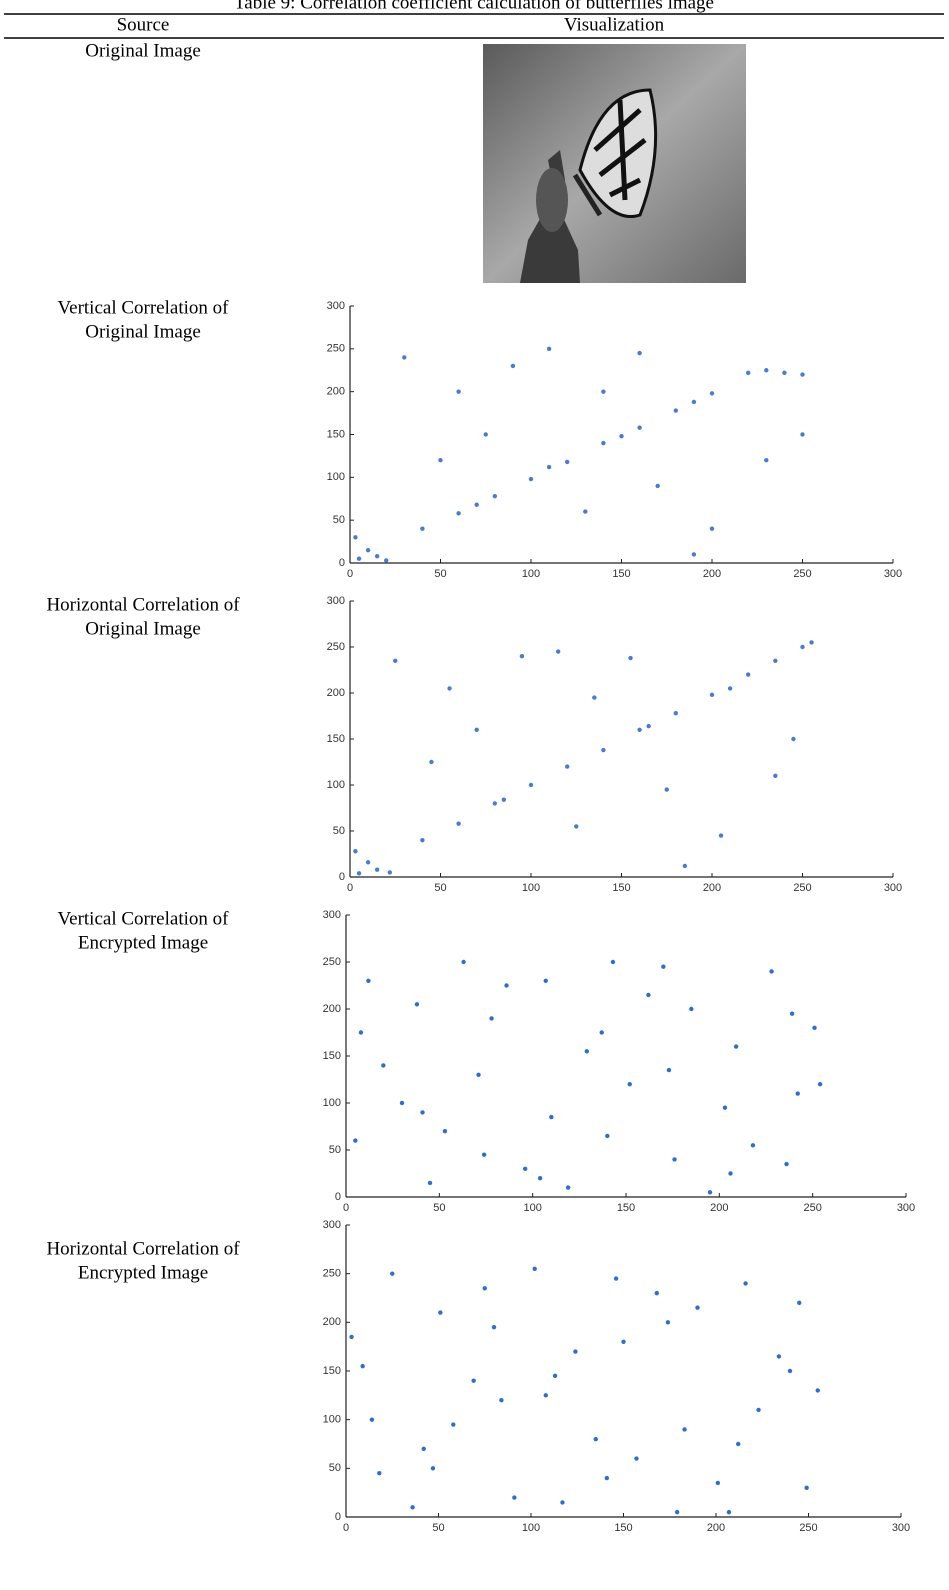 This screenshot has height=1590, width=949. Describe the element at coordinates (614, 24) in the screenshot. I see `header-visualization: Visualization` at that location.